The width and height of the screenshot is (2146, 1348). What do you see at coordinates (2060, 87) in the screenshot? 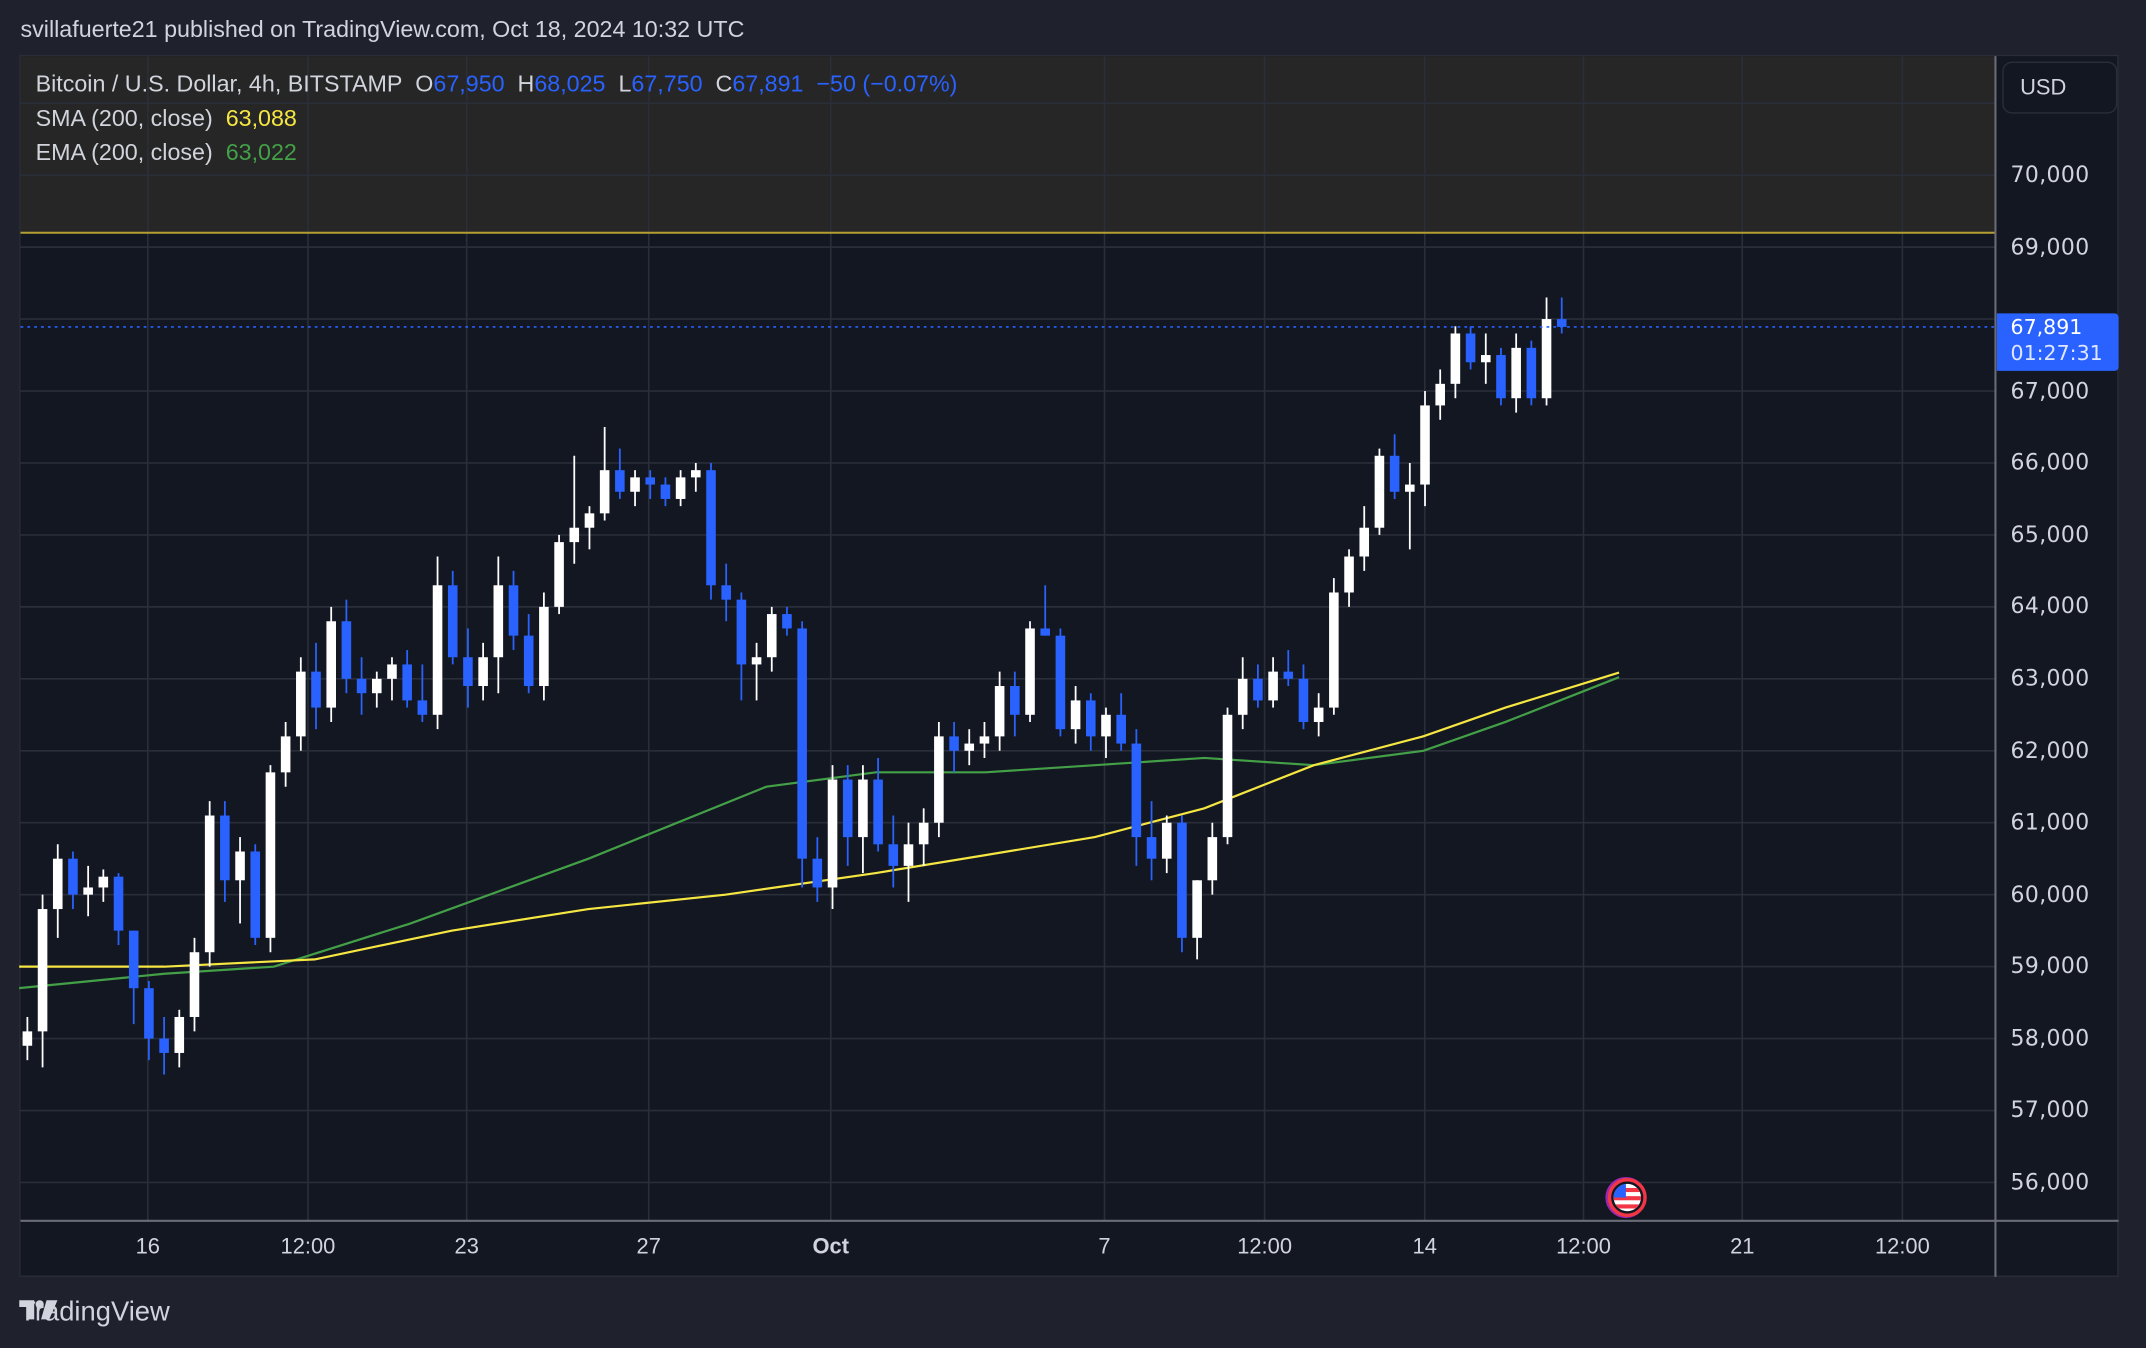
I see `currency-button: USD` at bounding box center [2060, 87].